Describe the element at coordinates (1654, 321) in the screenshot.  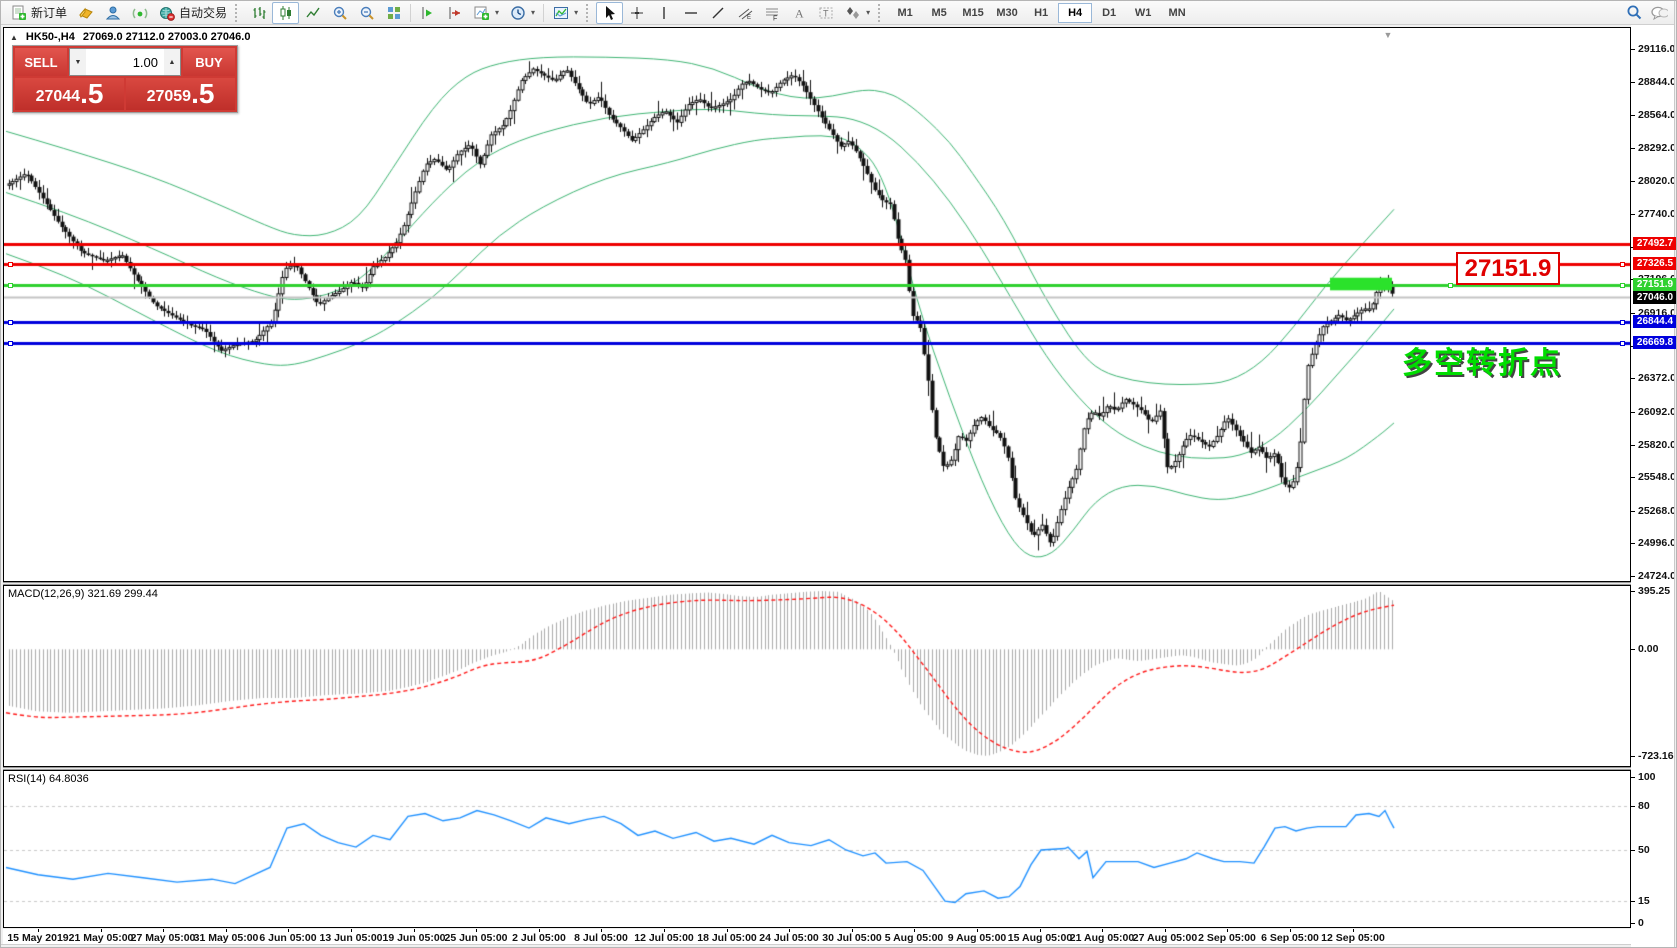
I see `price-level-chip: 26844.4` at that location.